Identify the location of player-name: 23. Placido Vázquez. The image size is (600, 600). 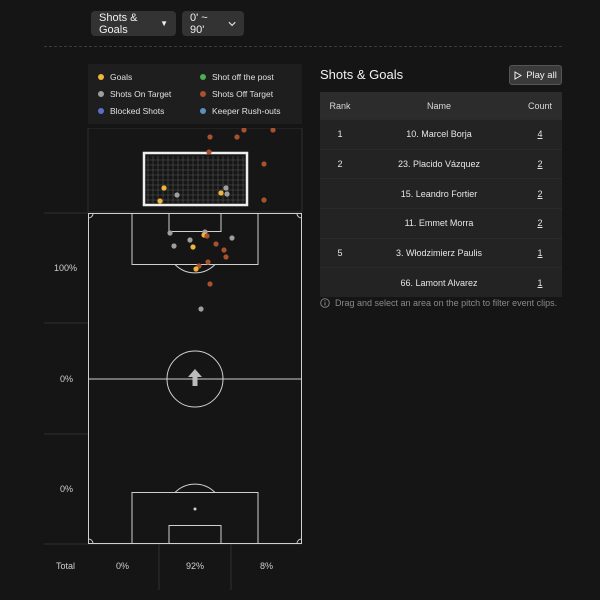
(439, 164).